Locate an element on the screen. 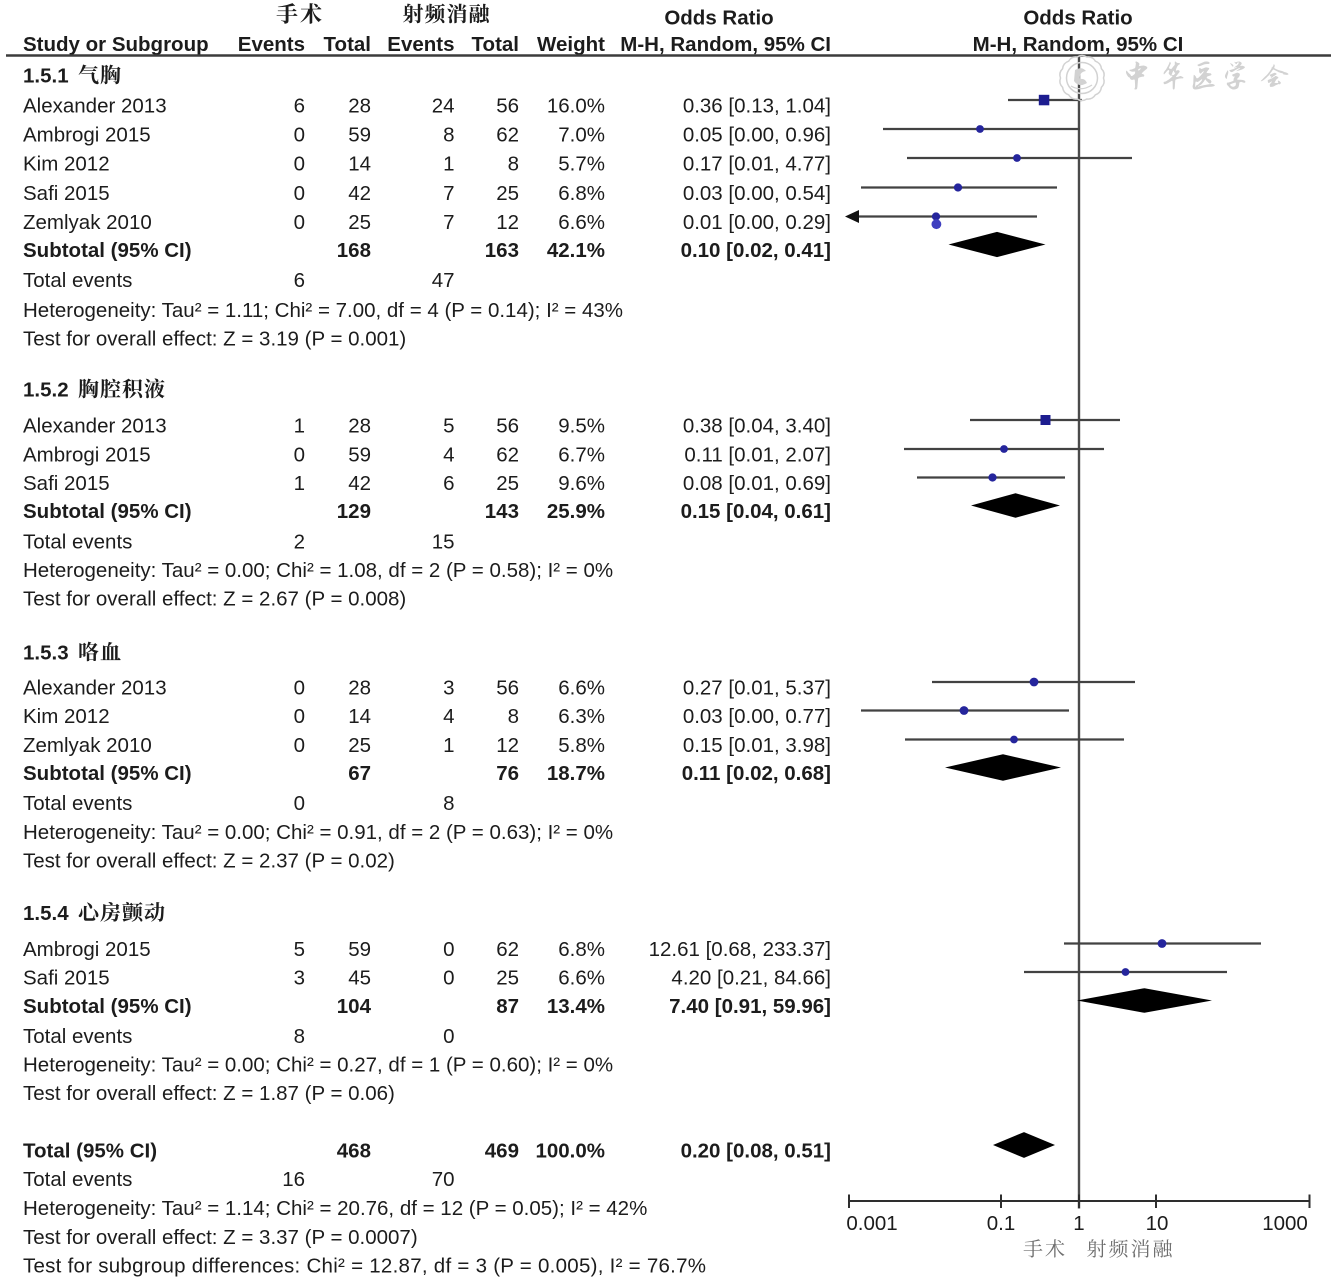  svg-text: 469 is located at coordinates (502, 1150).